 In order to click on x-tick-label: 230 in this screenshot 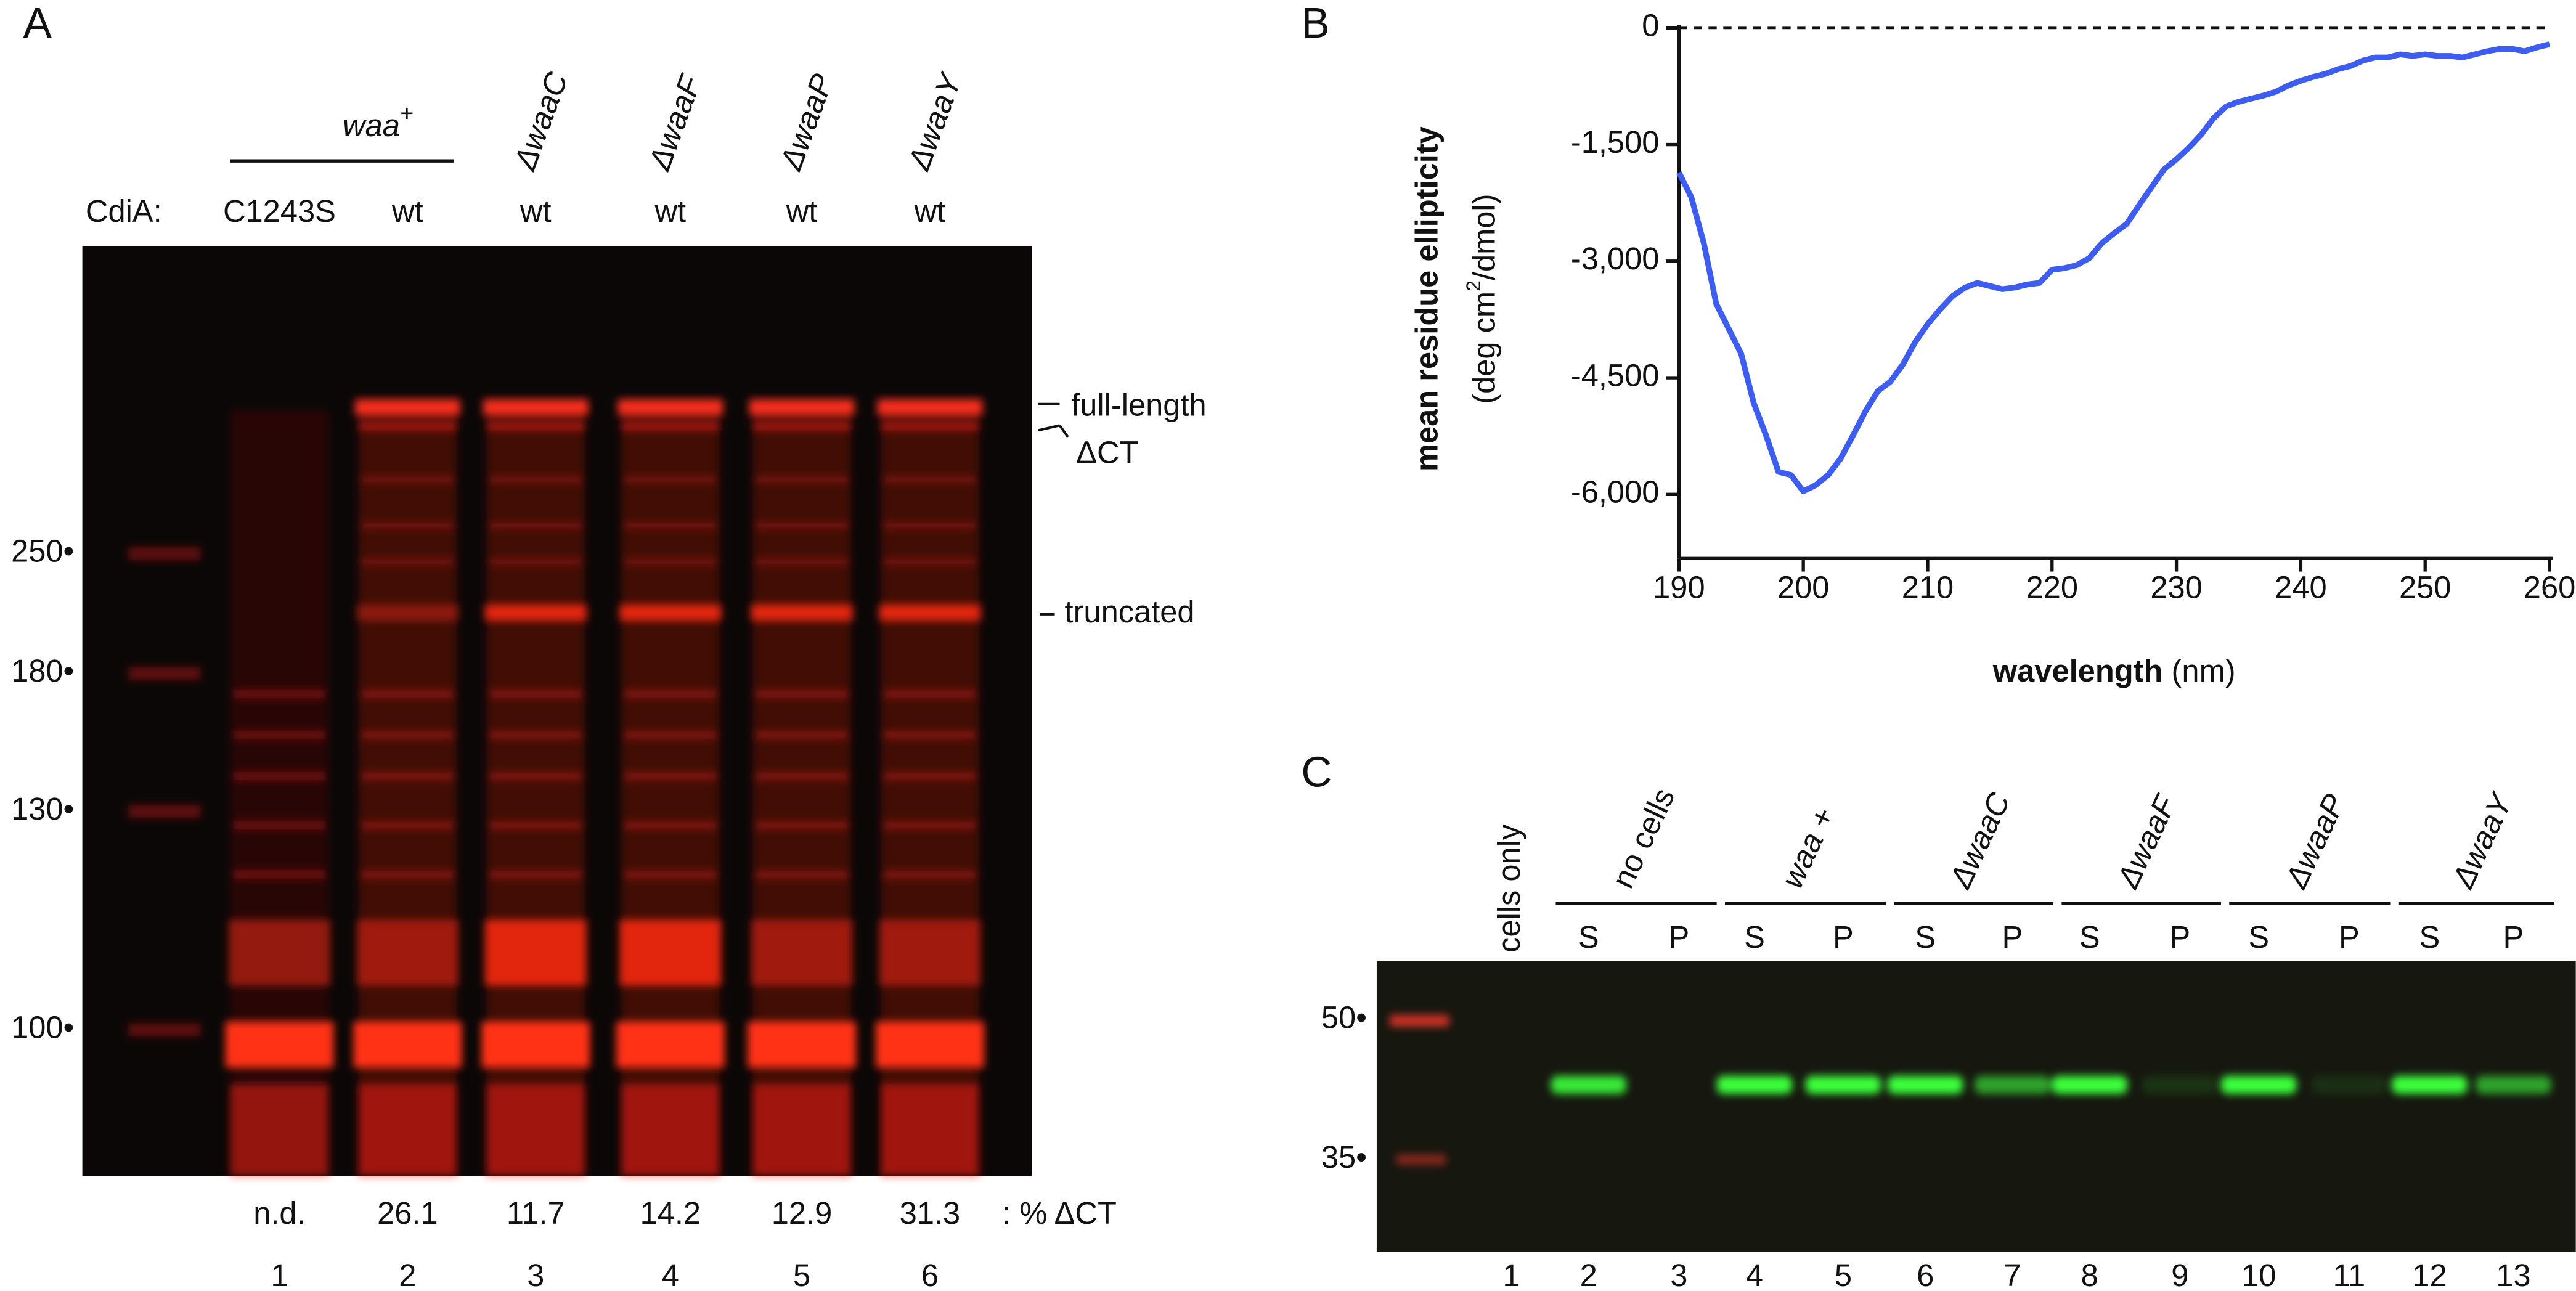, I will do `click(2176, 587)`.